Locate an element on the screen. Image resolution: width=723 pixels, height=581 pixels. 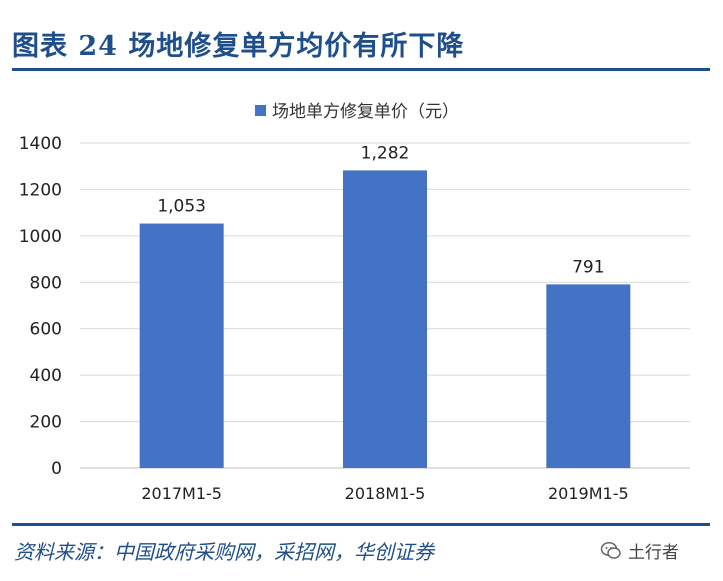
y-axis-ticks: 0 200 400 600 800 1000 1200 1400 is located at coordinates (40, 306).